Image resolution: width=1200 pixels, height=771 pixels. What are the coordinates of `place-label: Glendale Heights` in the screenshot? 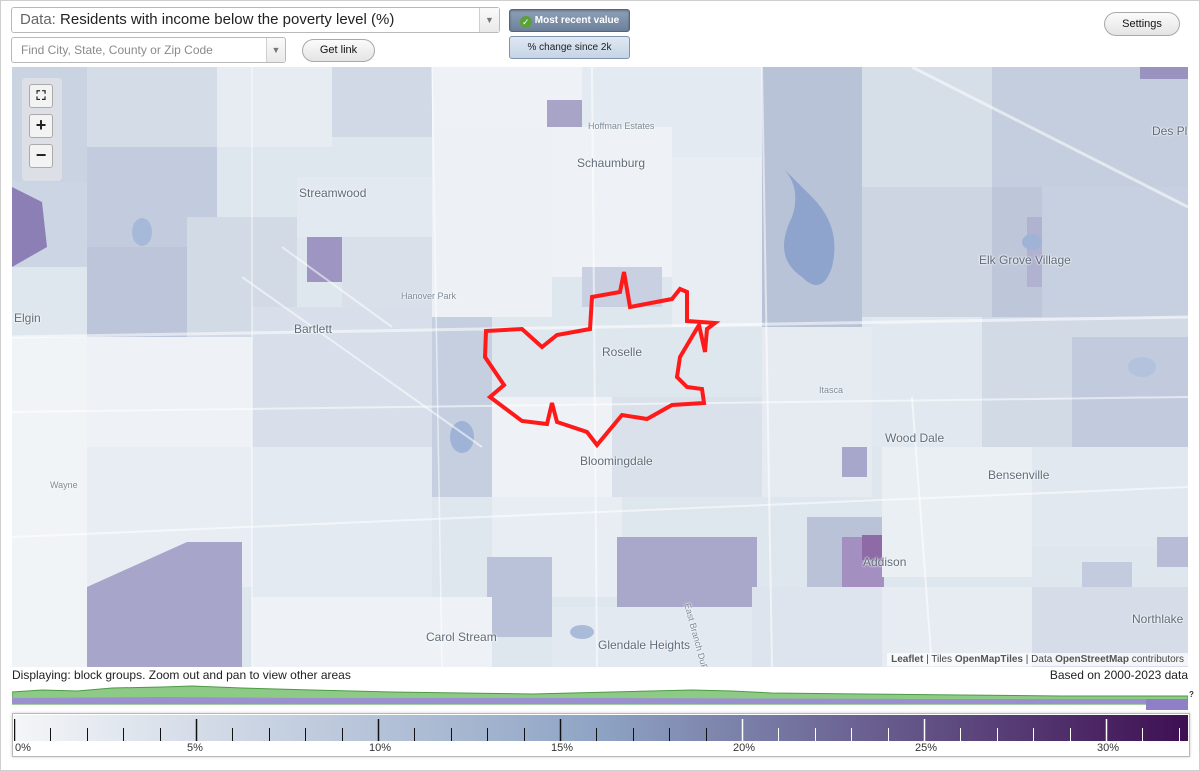 It's located at (644, 645).